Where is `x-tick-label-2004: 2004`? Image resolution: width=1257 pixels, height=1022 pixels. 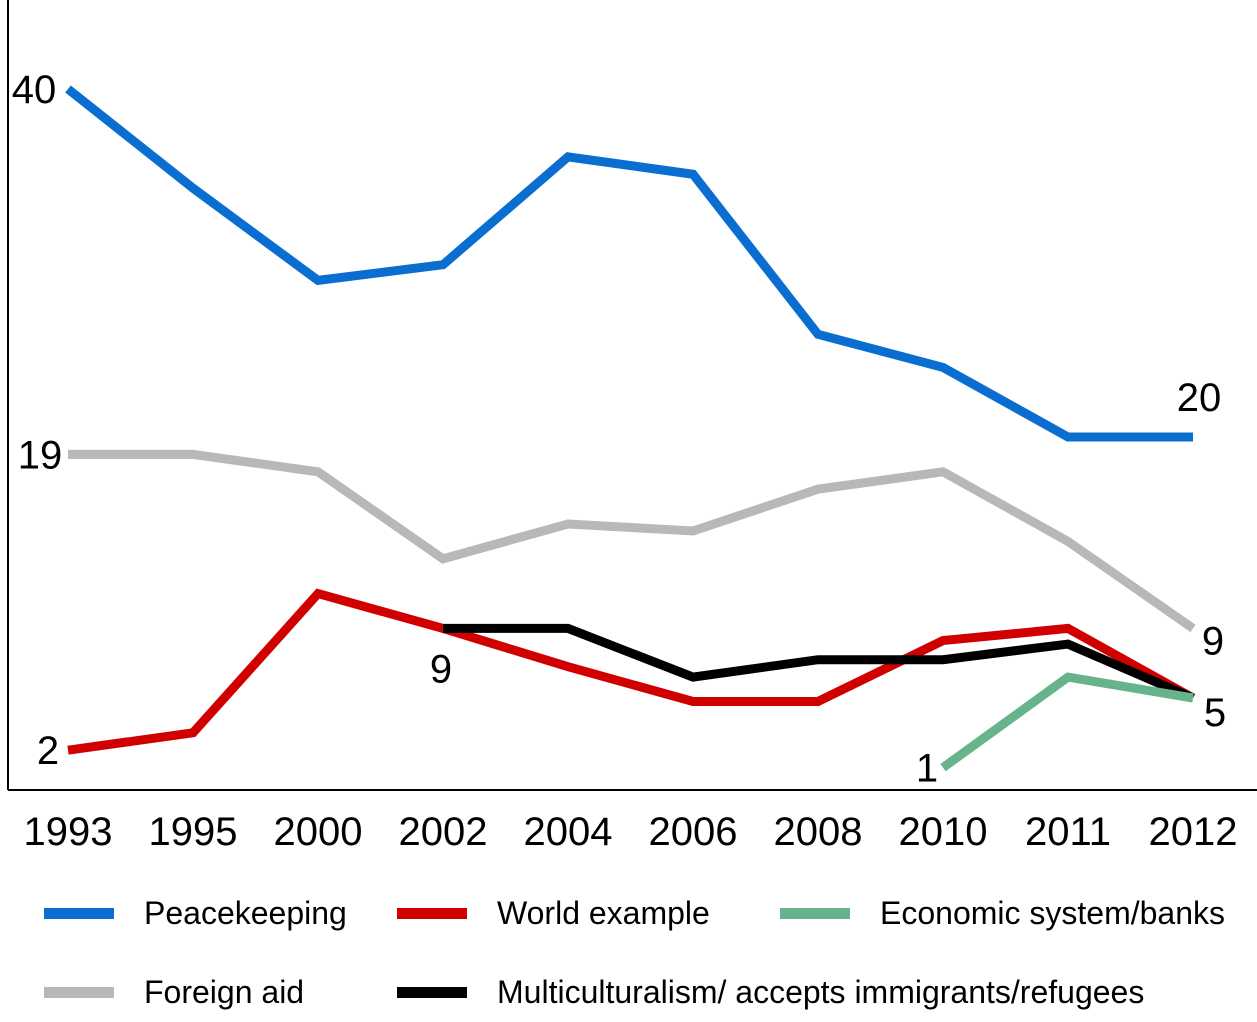 x-tick-label-2004: 2004 is located at coordinates (568, 832).